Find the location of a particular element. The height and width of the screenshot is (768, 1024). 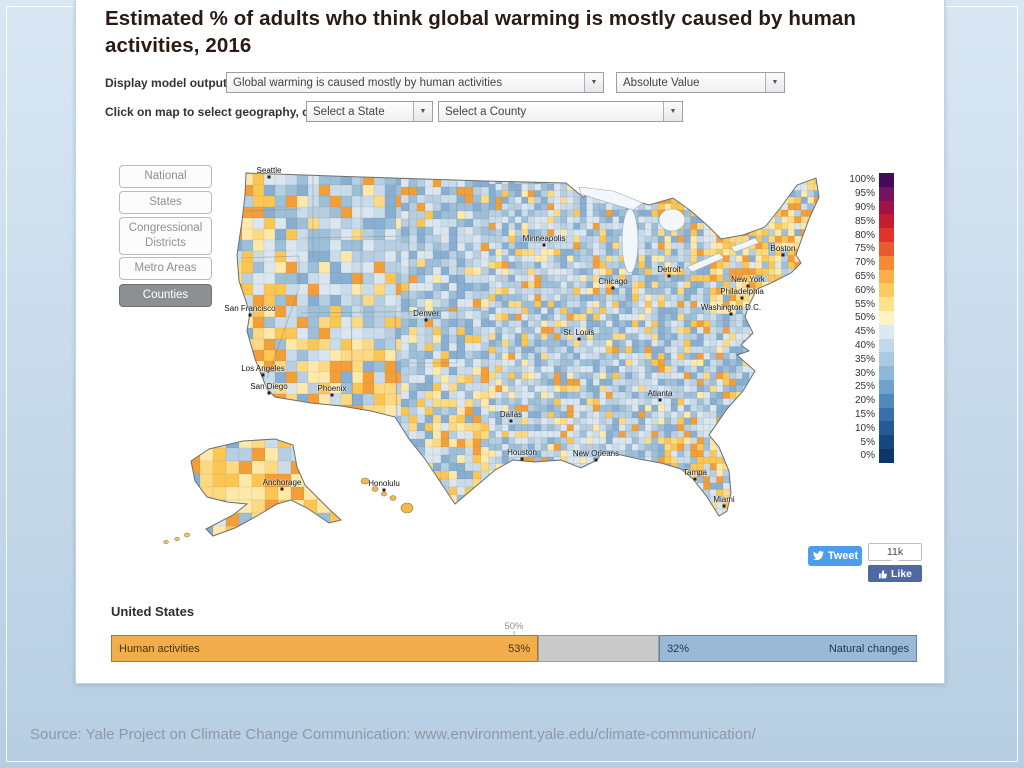

legend-entry: 95% is located at coordinates (866, 193).